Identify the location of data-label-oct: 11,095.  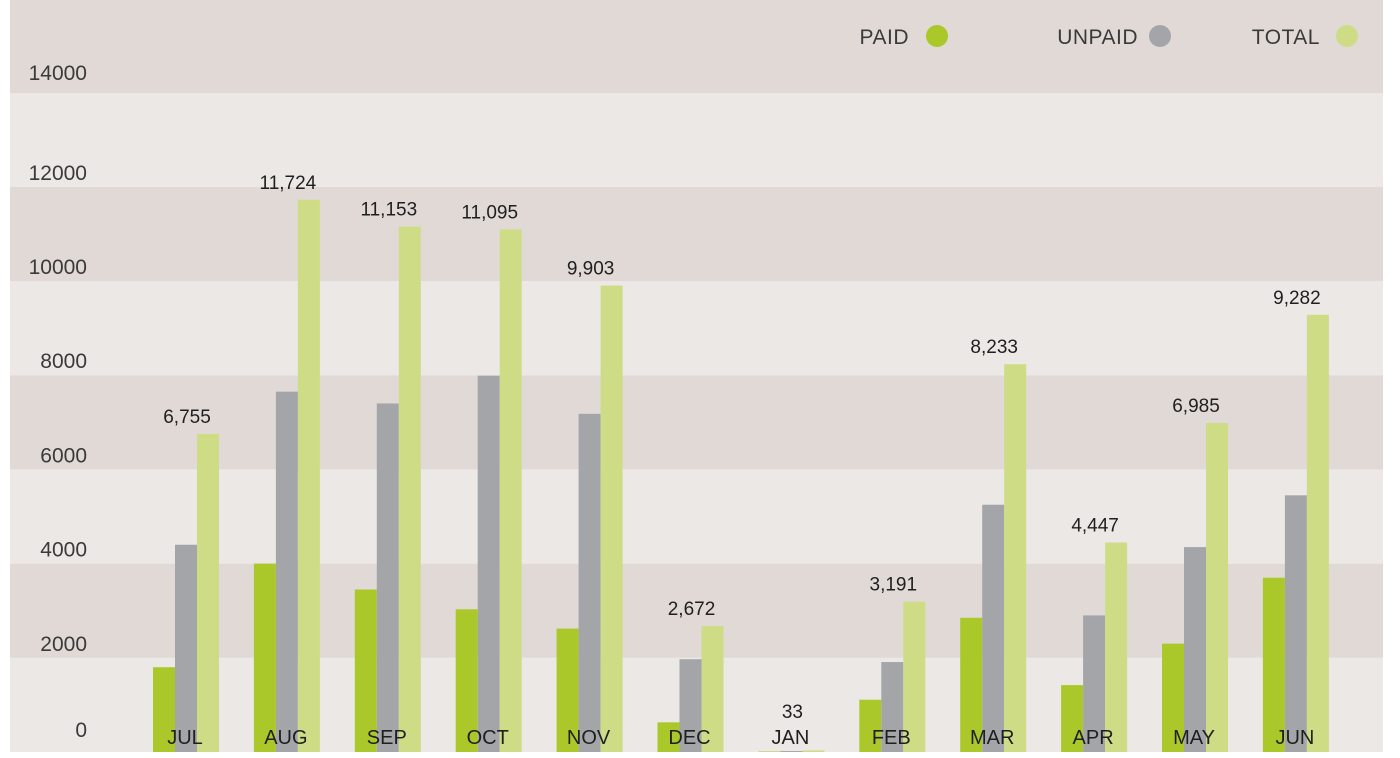
(489, 212).